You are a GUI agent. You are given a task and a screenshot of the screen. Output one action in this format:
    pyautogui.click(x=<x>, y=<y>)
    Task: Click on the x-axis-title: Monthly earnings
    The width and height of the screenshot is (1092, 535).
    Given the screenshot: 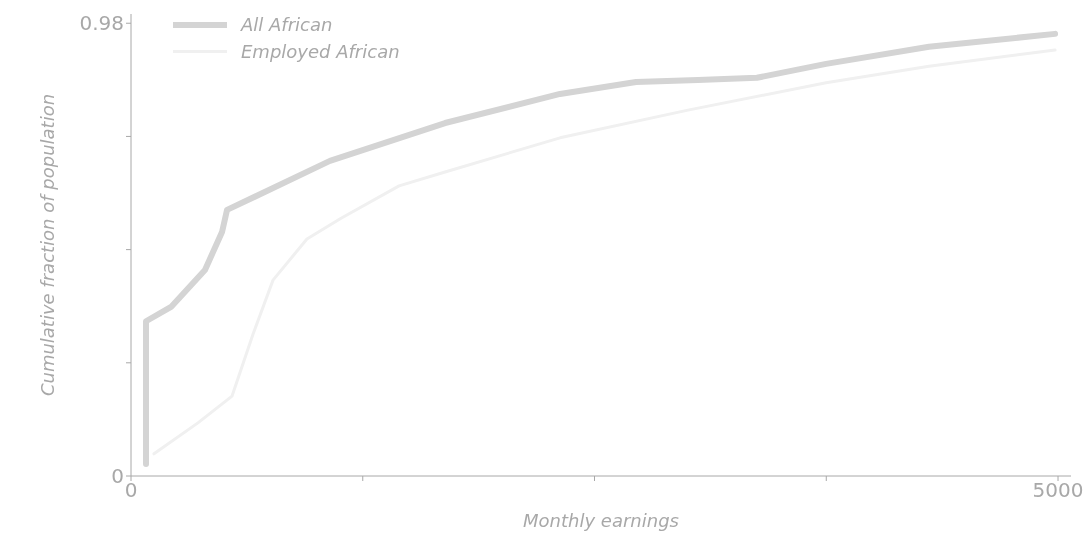 What is the action you would take?
    pyautogui.click(x=601, y=520)
    